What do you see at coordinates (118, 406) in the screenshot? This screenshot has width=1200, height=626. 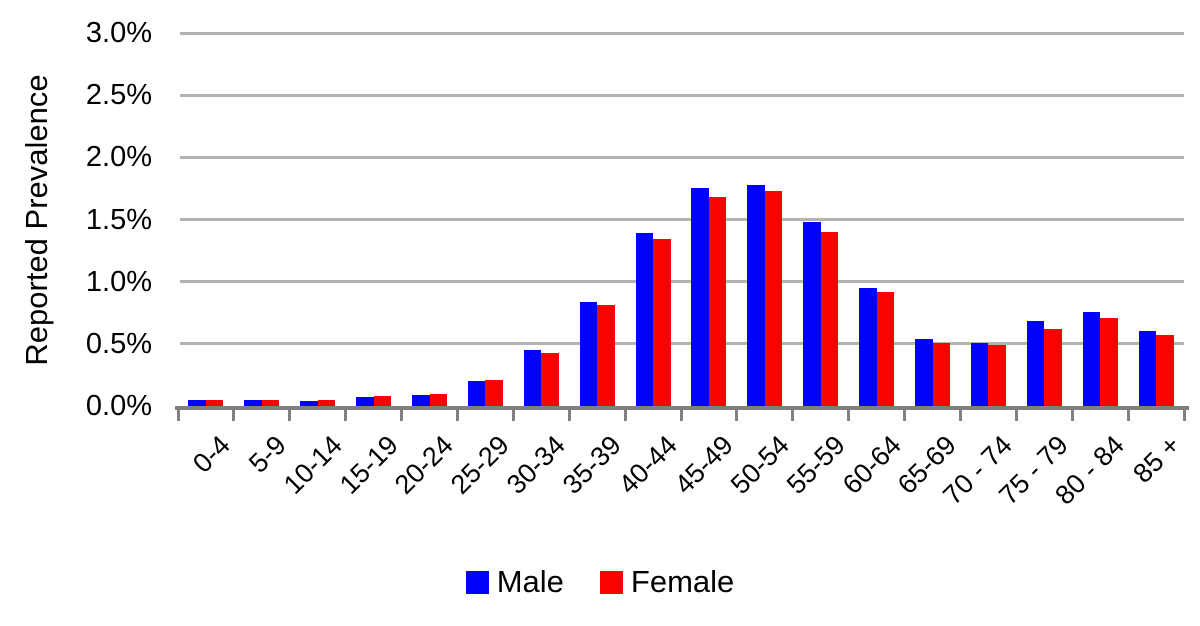 I see `y-tick-label-0-0: 0.0%` at bounding box center [118, 406].